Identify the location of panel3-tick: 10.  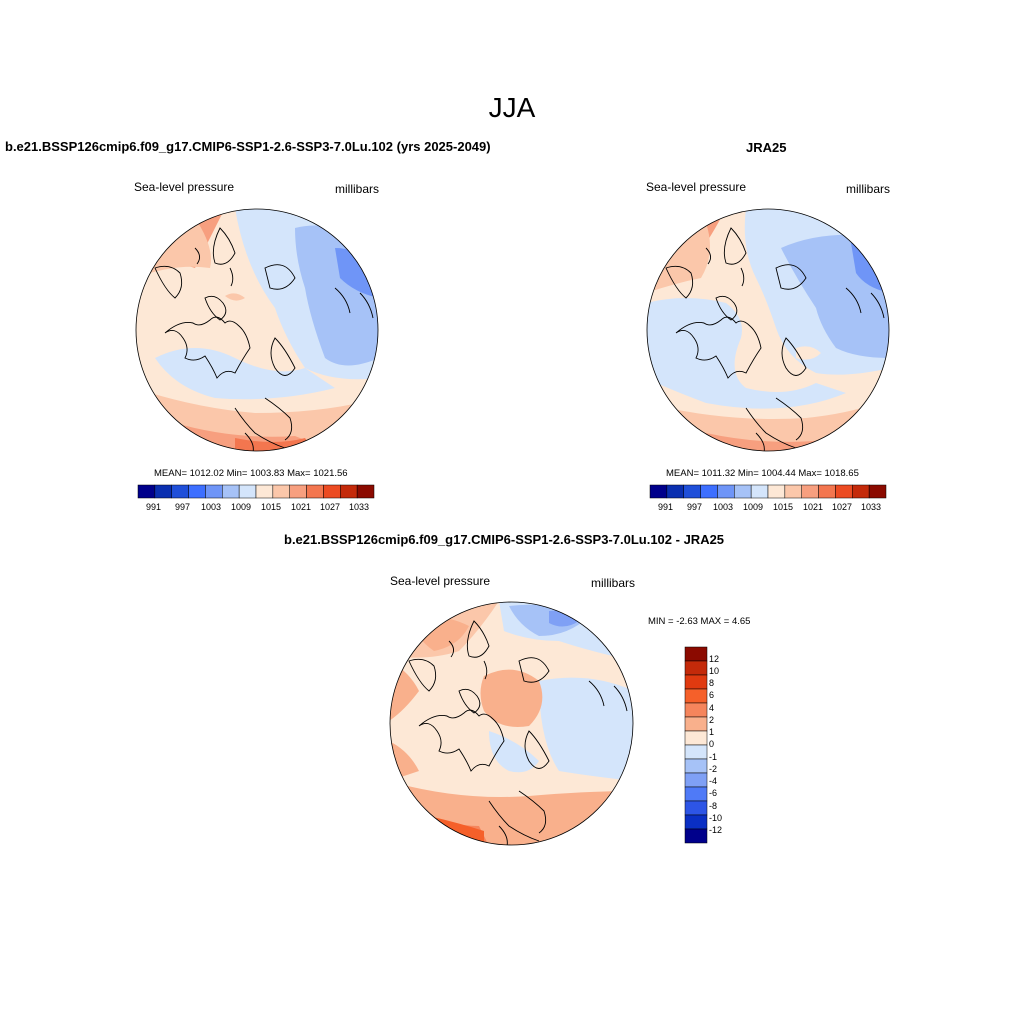
(714, 671).